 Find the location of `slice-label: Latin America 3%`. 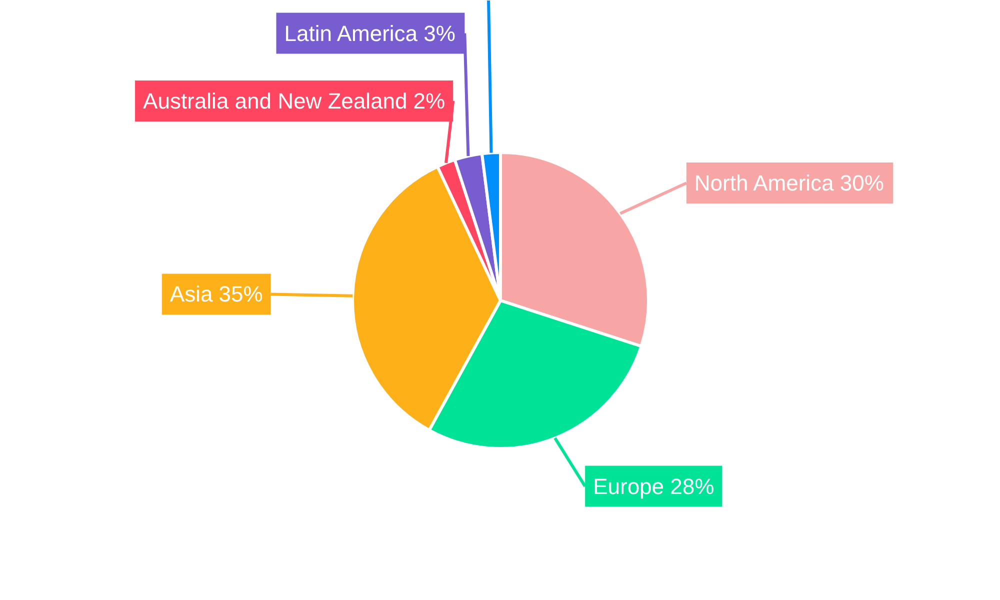

slice-label: Latin America 3% is located at coordinates (370, 33).